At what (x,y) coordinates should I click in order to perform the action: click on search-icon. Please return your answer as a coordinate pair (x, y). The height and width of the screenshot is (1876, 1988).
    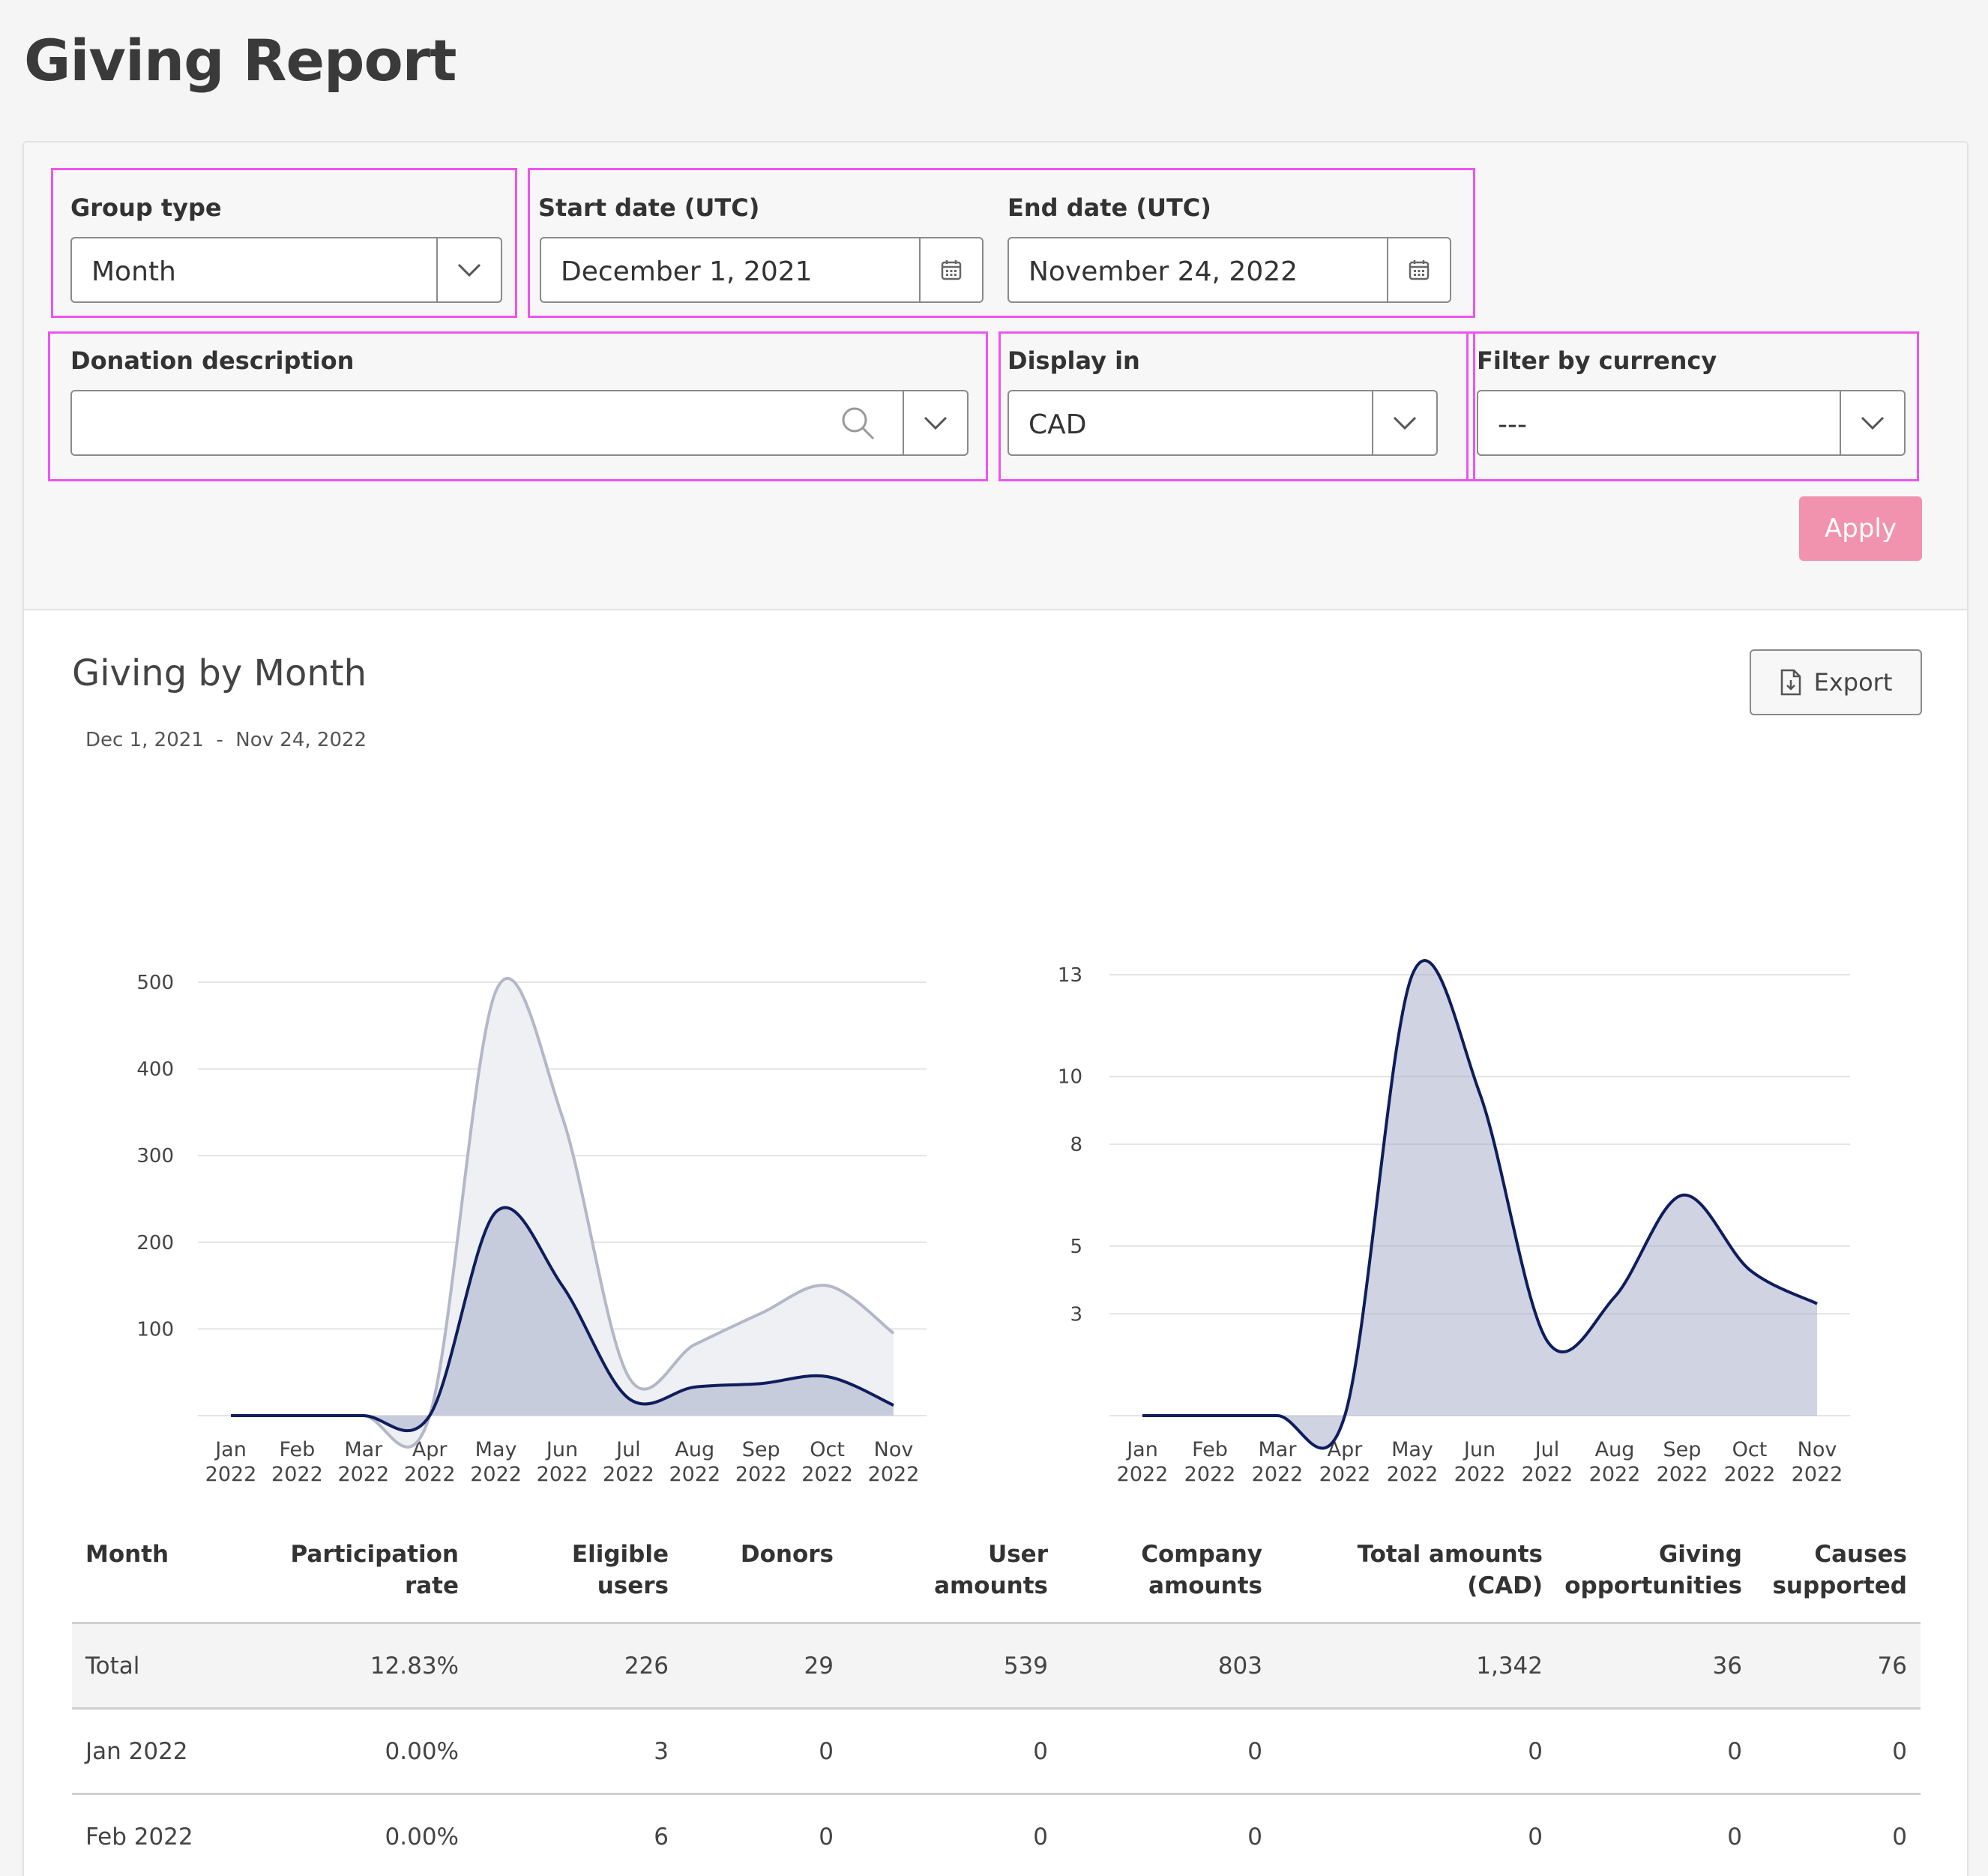
    Looking at the image, I should click on (858, 423).